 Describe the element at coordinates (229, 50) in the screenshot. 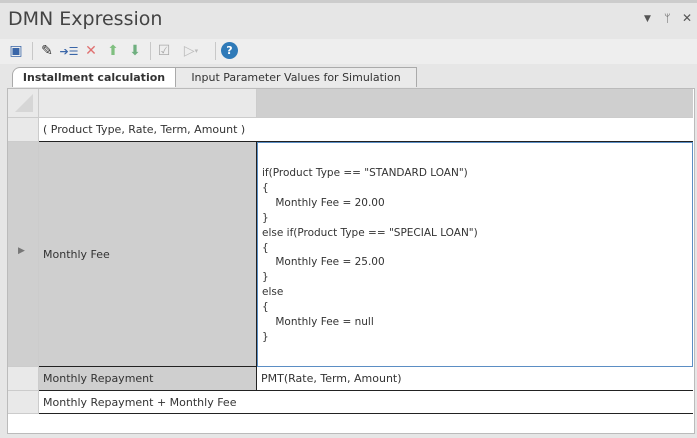

I see `help-icon: ?` at that location.